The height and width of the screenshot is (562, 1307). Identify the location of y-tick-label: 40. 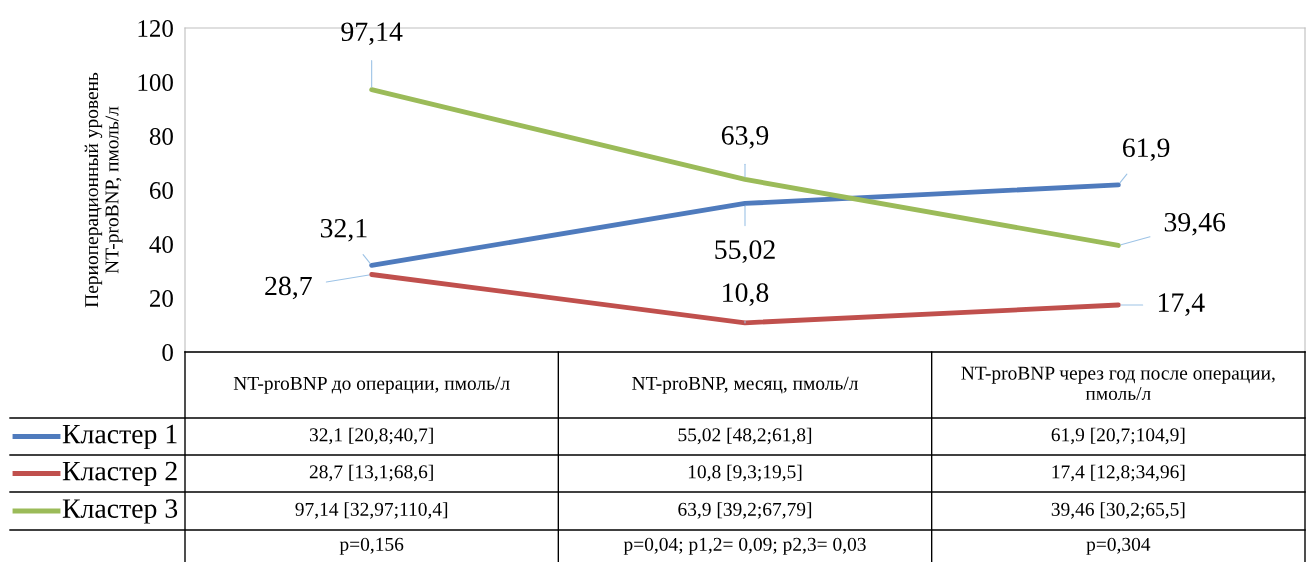
(161, 244).